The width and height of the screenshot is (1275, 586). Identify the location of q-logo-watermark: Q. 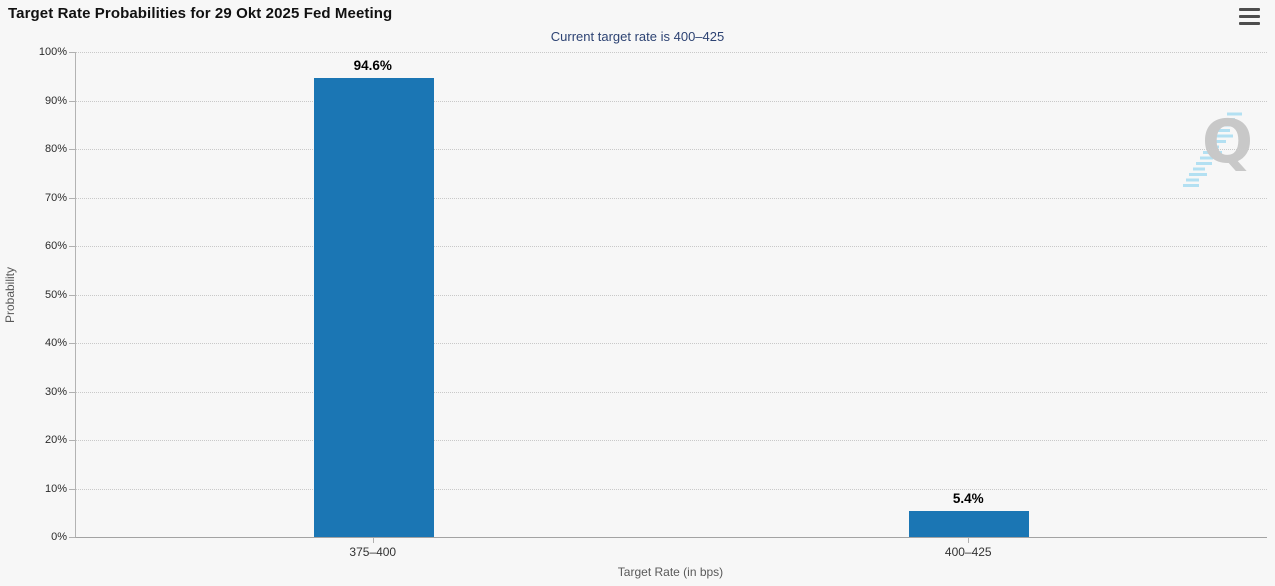
(1216, 150).